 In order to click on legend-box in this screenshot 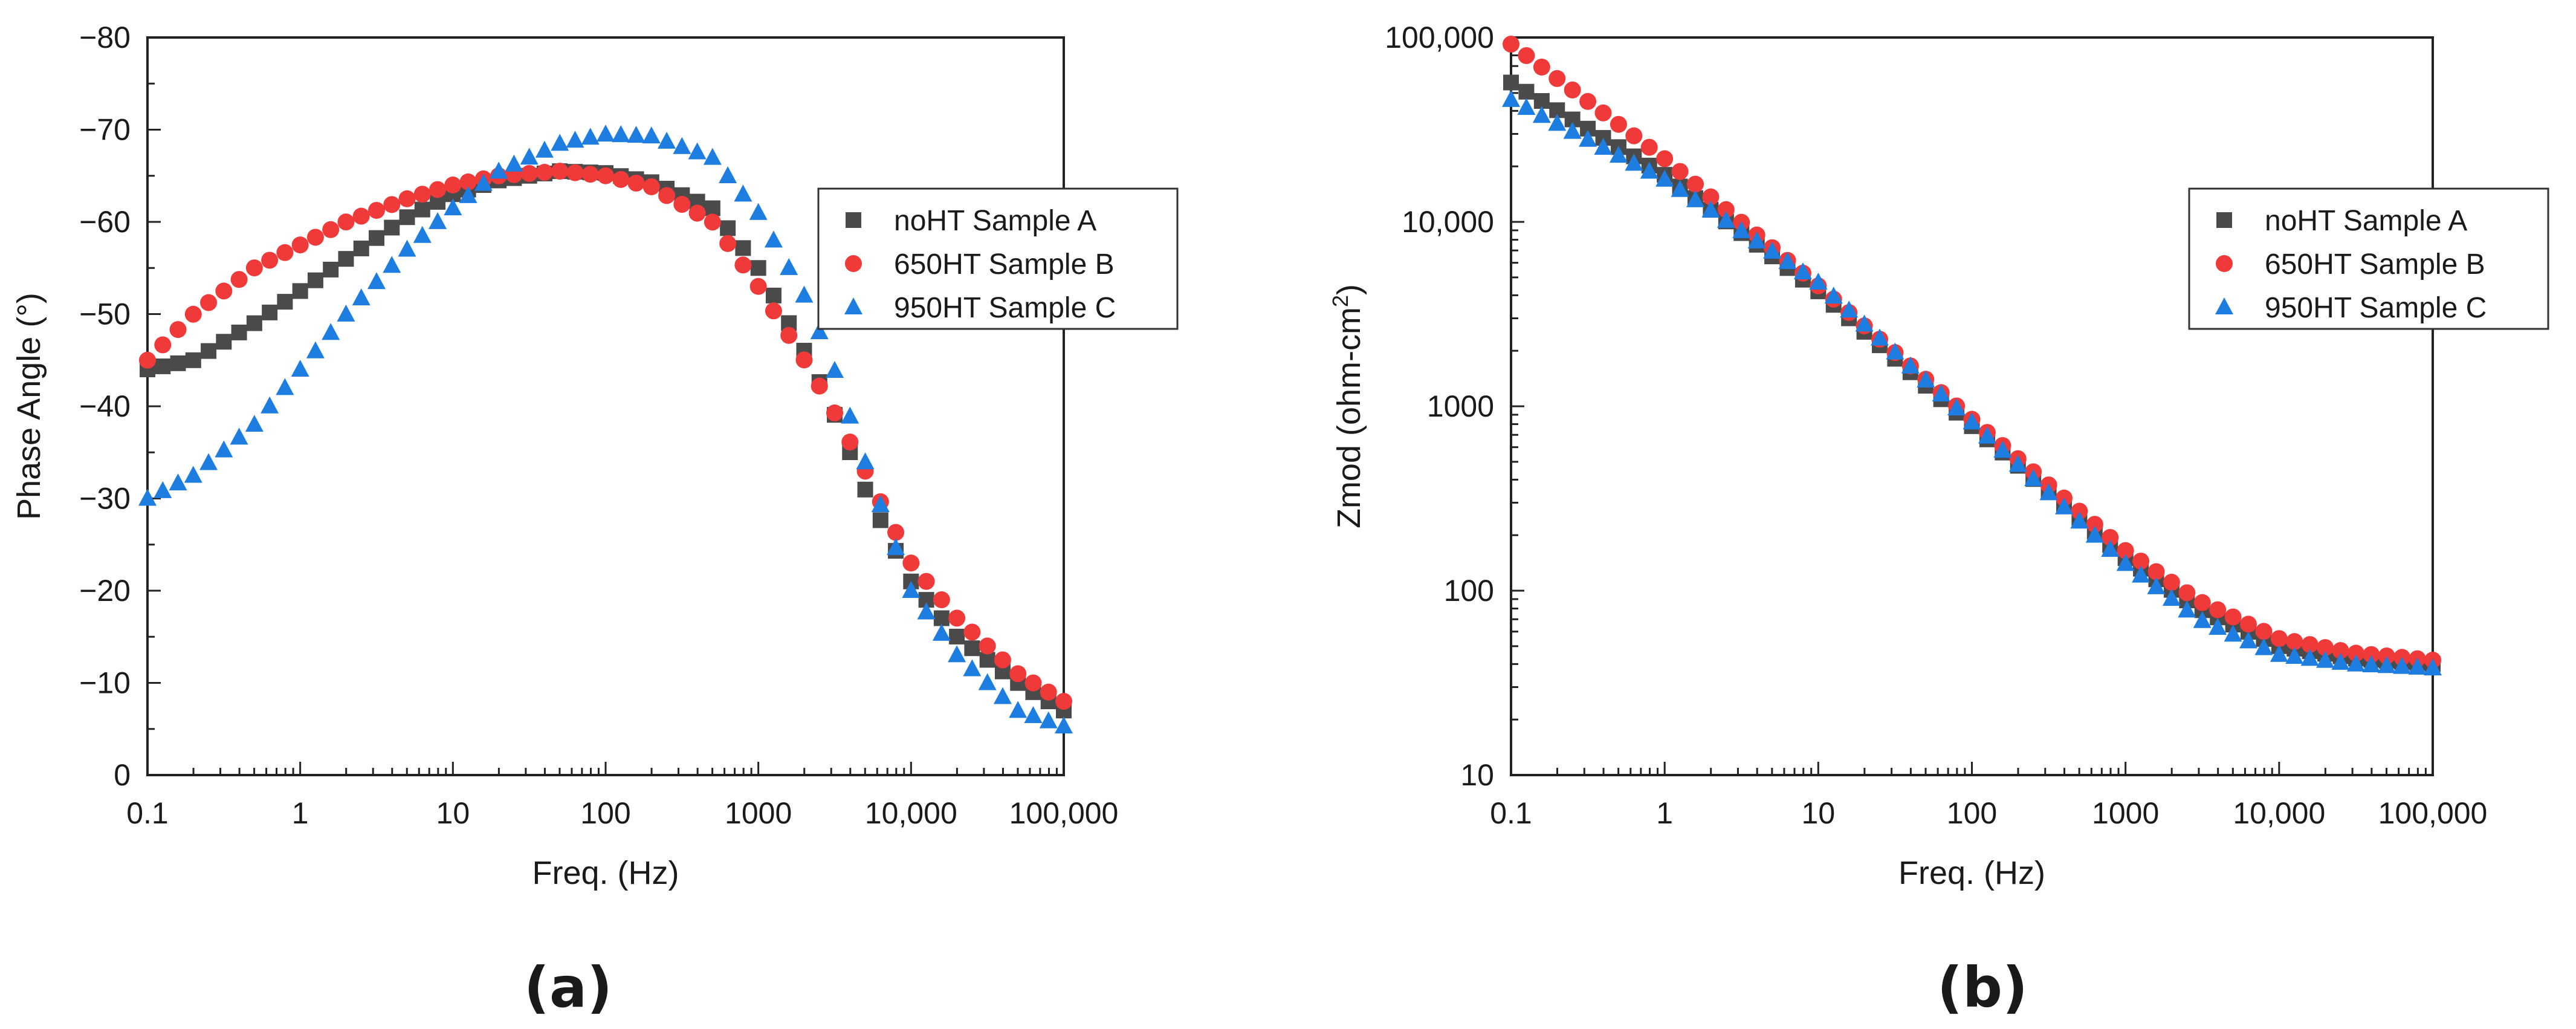, I will do `click(998, 259)`.